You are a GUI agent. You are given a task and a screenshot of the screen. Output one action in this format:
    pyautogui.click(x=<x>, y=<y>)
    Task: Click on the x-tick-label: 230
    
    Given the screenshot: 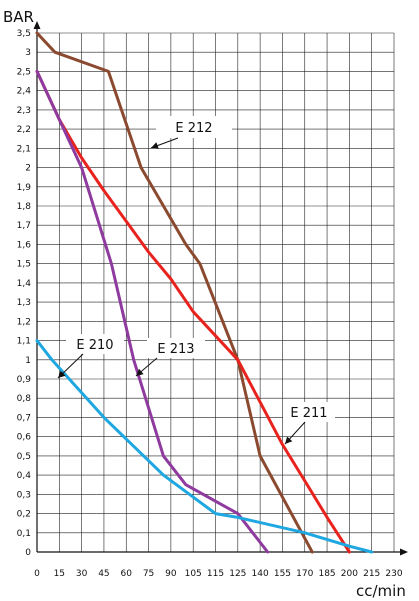 What is the action you would take?
    pyautogui.click(x=393, y=574)
    